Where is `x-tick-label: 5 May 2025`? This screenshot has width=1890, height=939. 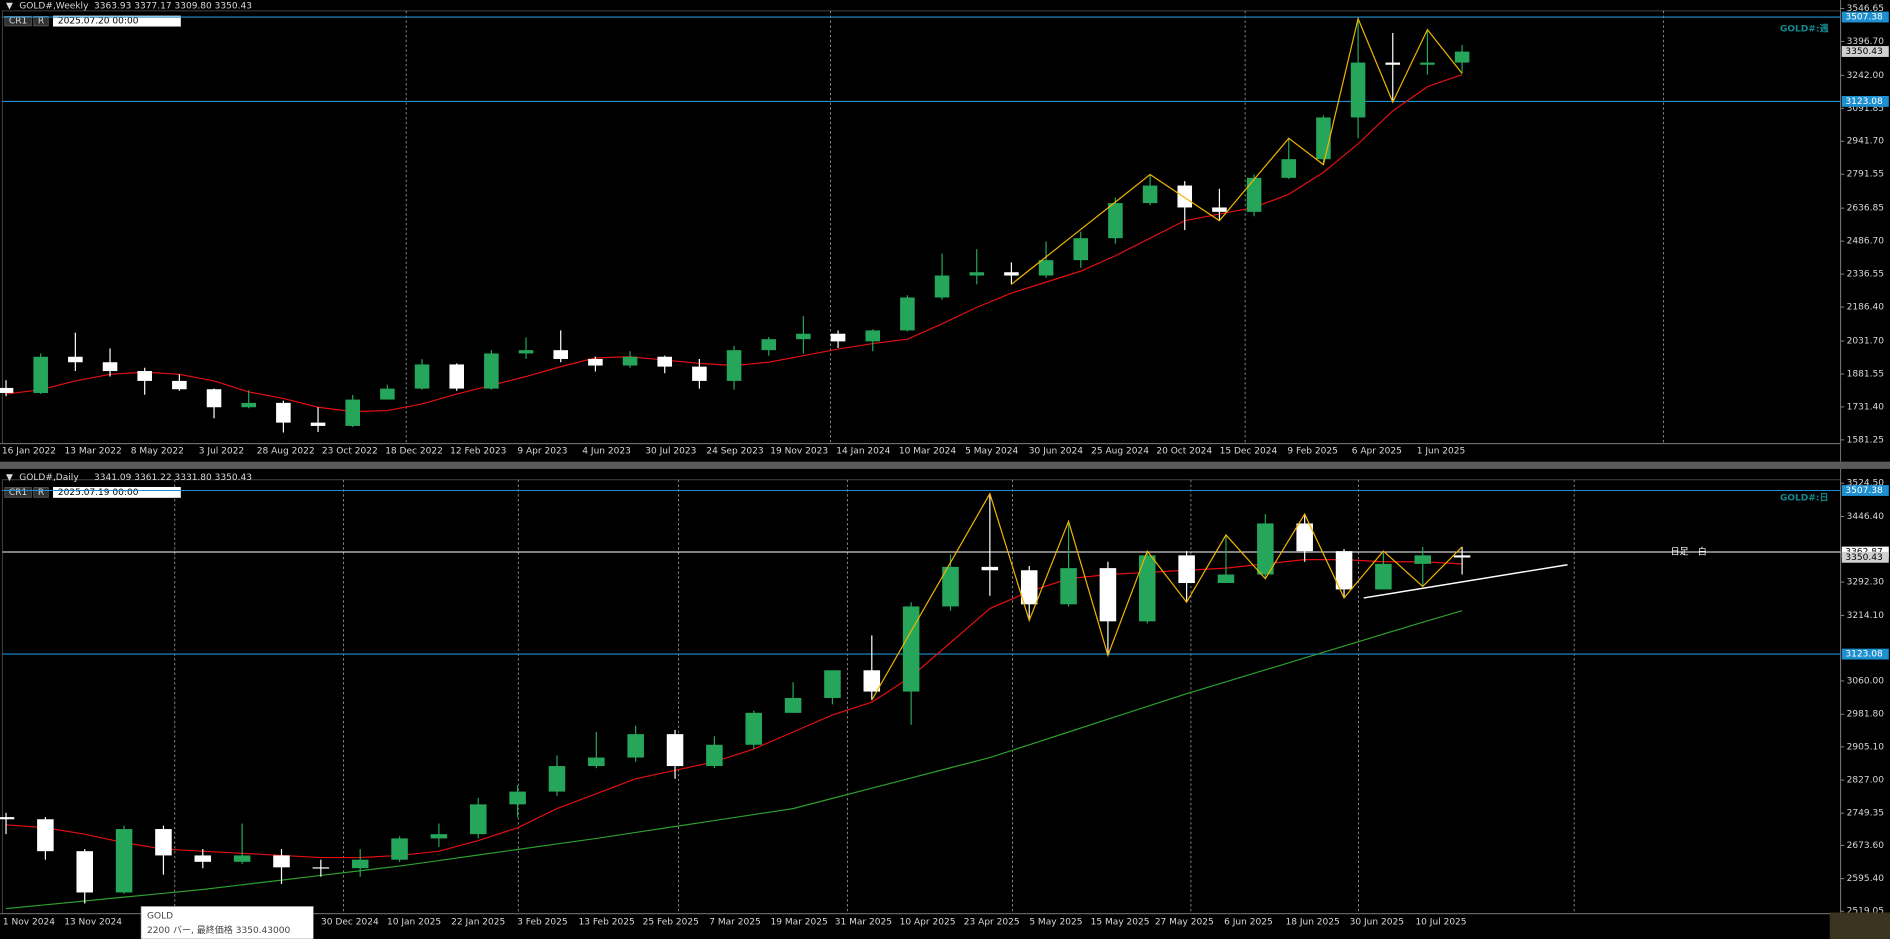 x-tick-label: 5 May 2025 is located at coordinates (1055, 923).